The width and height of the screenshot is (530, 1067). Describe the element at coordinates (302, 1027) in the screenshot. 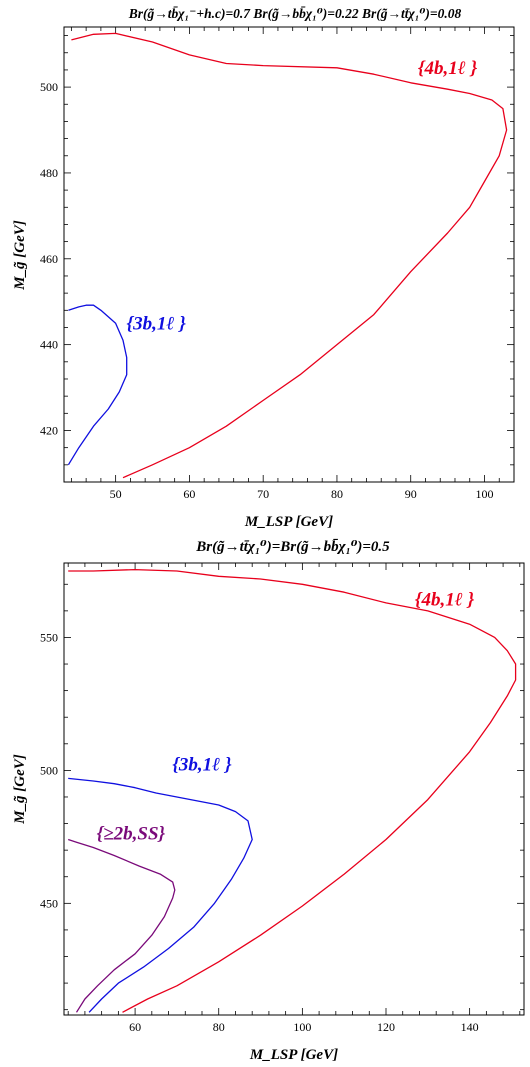

I see `chart-bottom-xtick-label: 100` at that location.